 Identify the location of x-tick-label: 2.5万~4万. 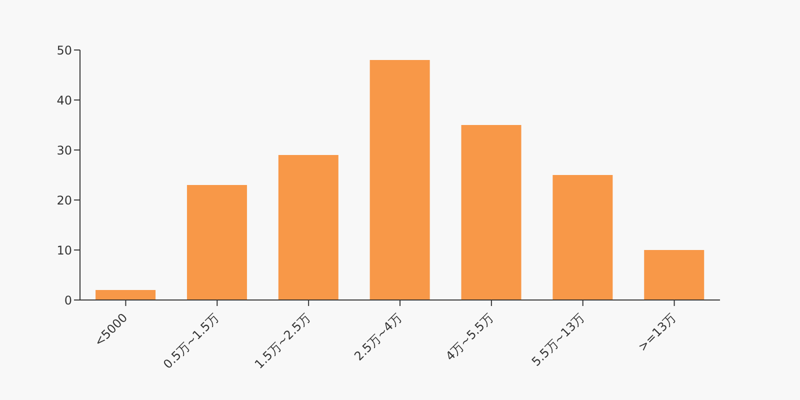
(378, 337).